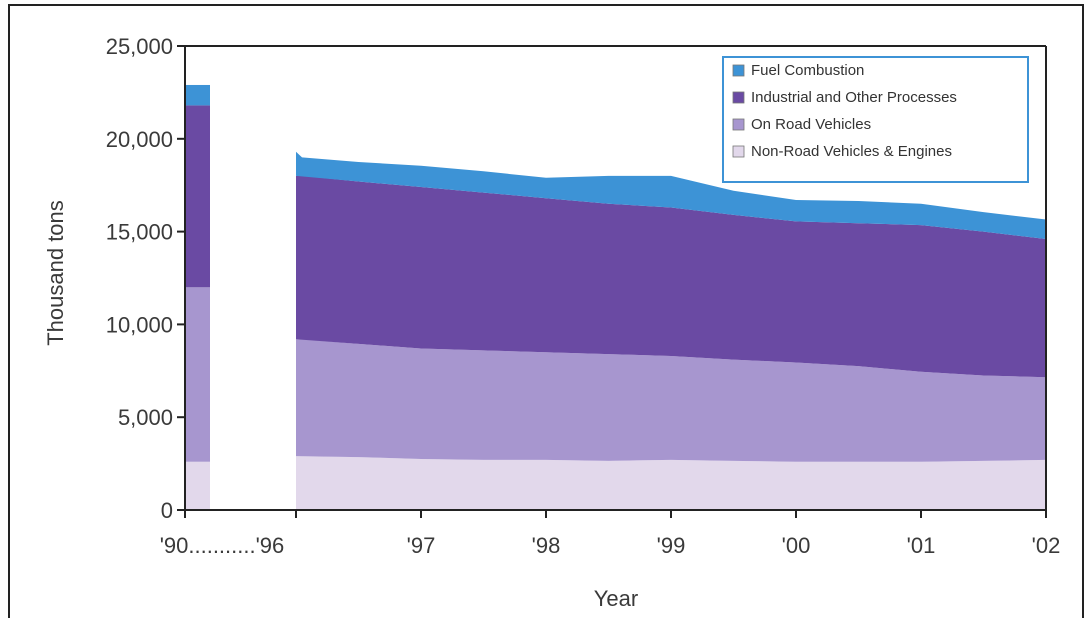  I want to click on area-non-road-vehicles-engines, so click(671, 483).